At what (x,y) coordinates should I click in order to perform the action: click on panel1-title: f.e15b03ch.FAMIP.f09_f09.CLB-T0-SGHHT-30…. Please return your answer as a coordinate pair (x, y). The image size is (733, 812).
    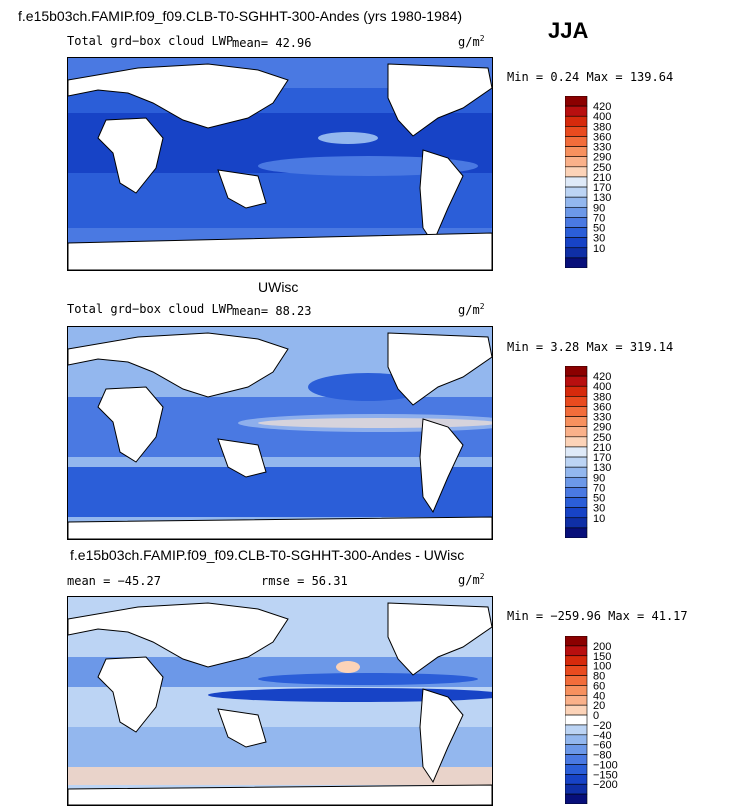
    Looking at the image, I should click on (240, 16).